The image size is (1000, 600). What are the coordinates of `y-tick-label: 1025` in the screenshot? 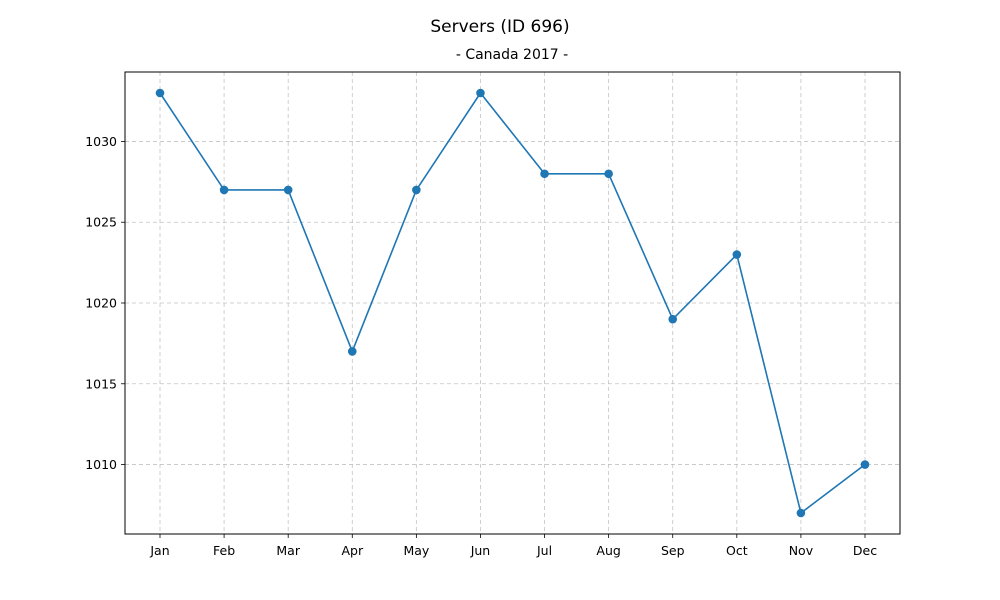 It's located at (101, 222).